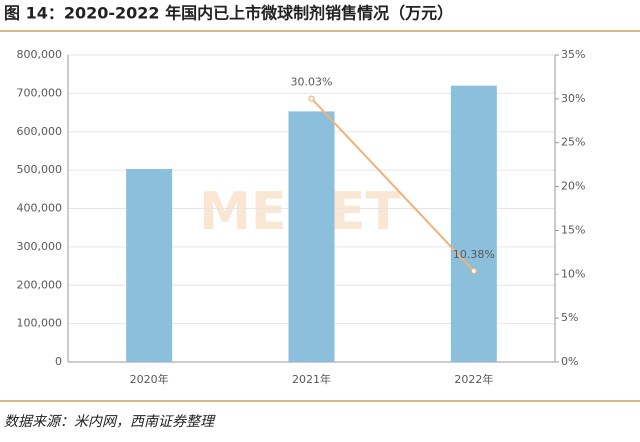  What do you see at coordinates (40, 284) in the screenshot?
I see `y-tick-label: 200,000` at bounding box center [40, 284].